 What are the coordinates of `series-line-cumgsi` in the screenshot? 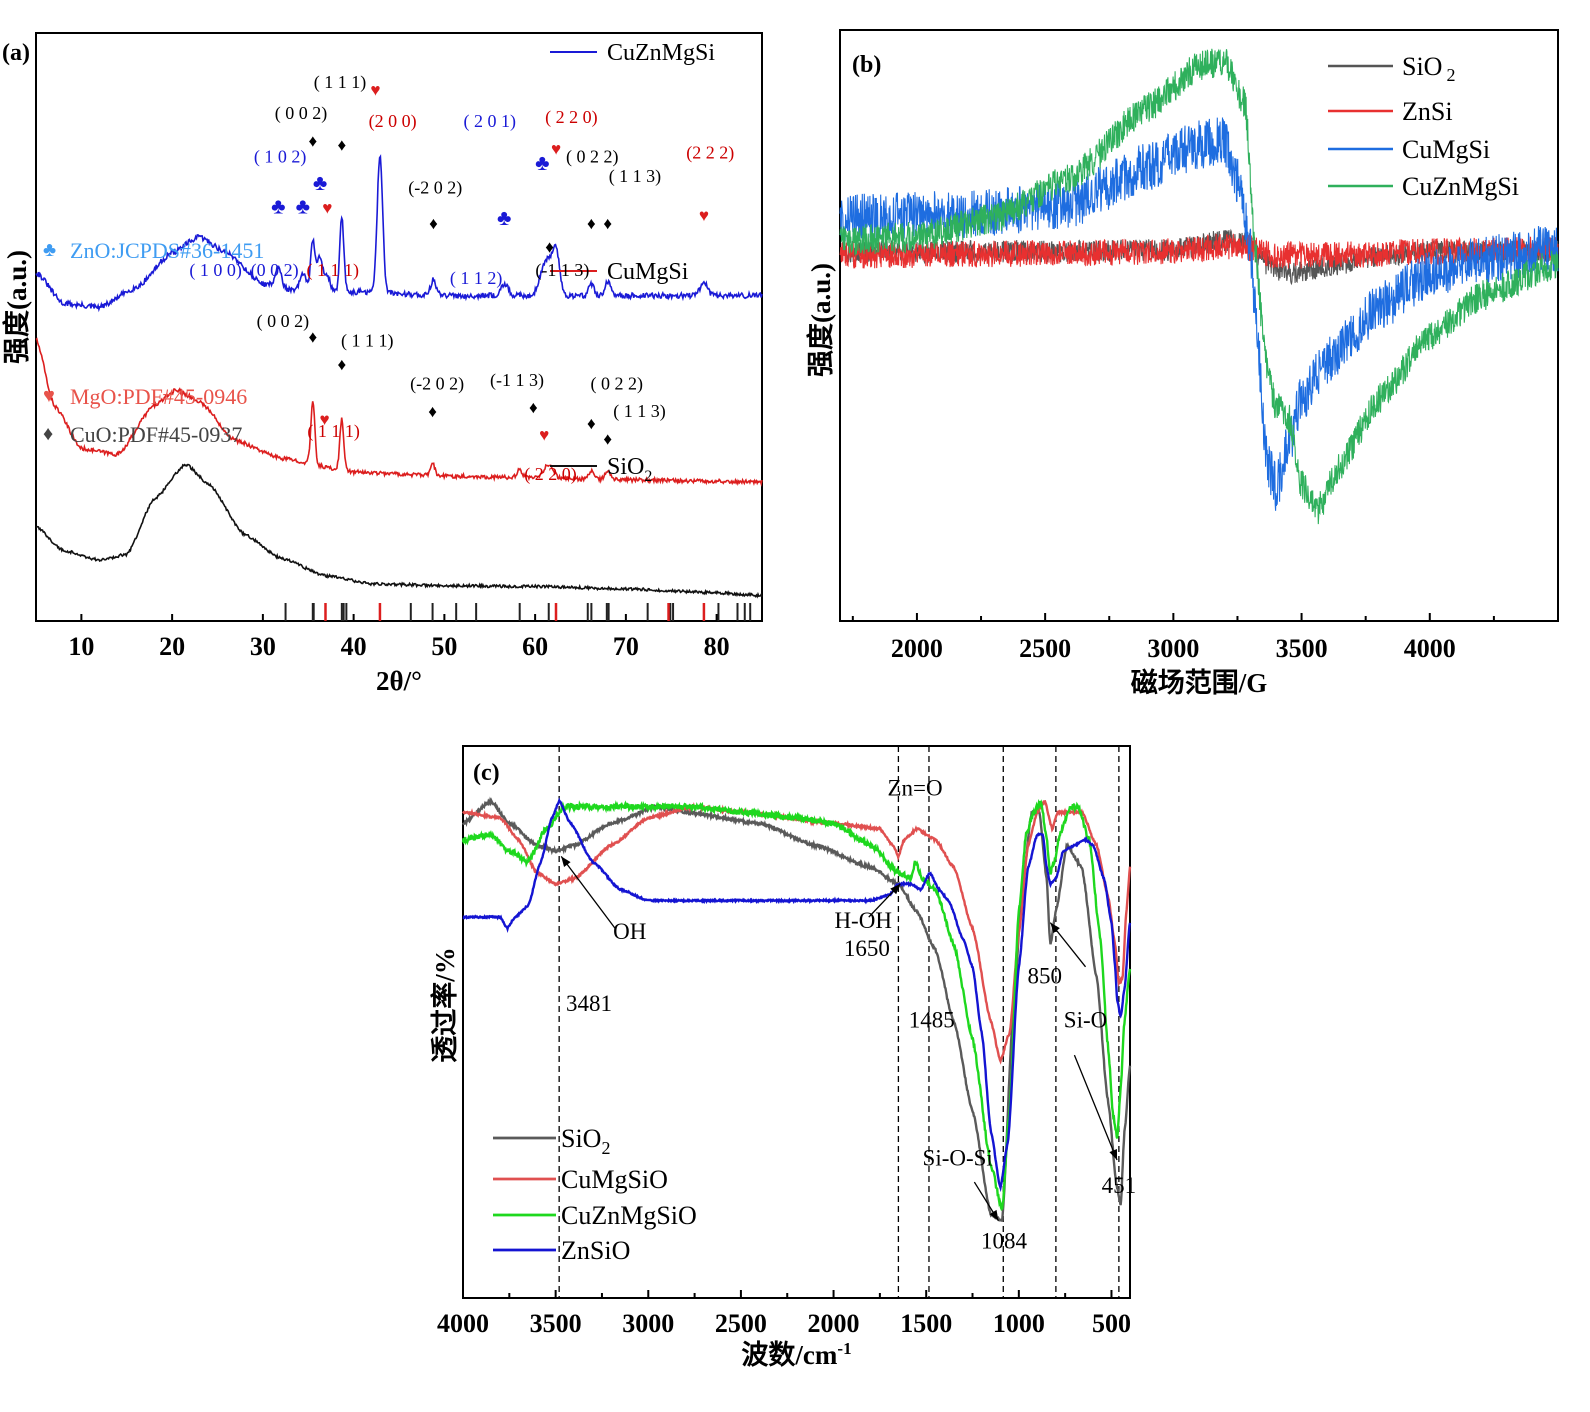 It's located at (399, 412).